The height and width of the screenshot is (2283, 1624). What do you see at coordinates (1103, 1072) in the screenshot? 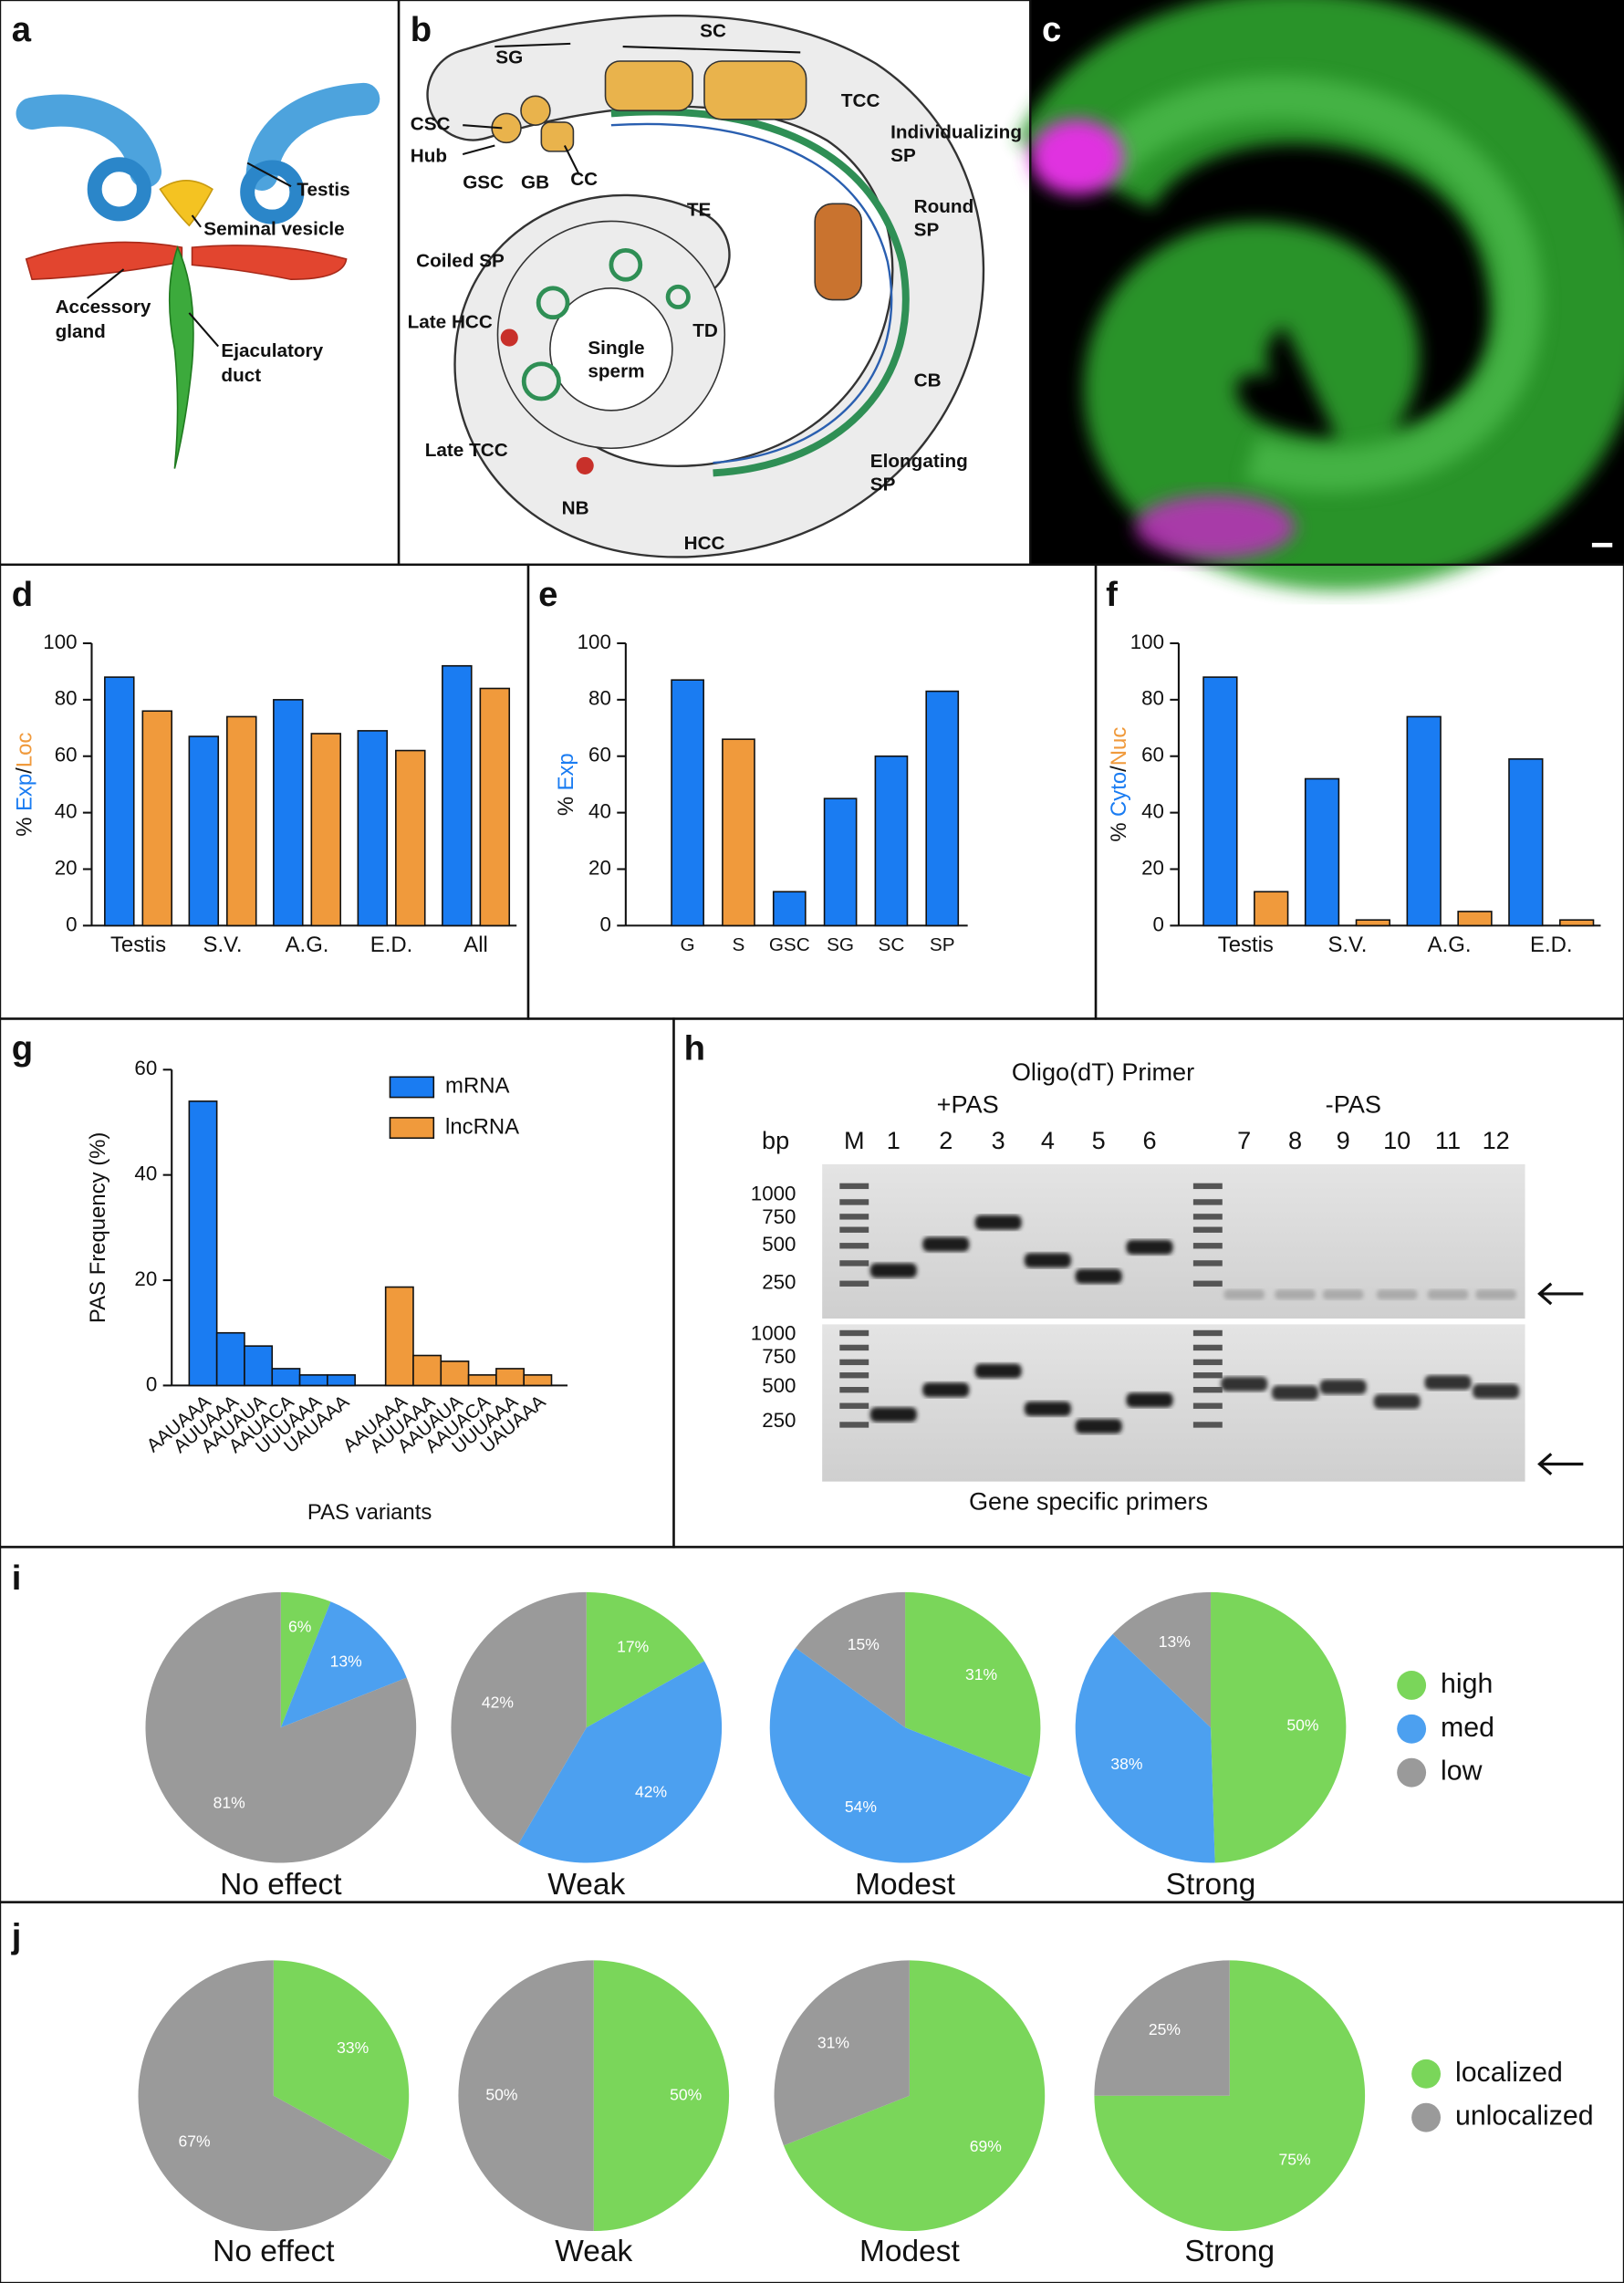
I see `gel-title: Oligo(dT) Primer` at bounding box center [1103, 1072].